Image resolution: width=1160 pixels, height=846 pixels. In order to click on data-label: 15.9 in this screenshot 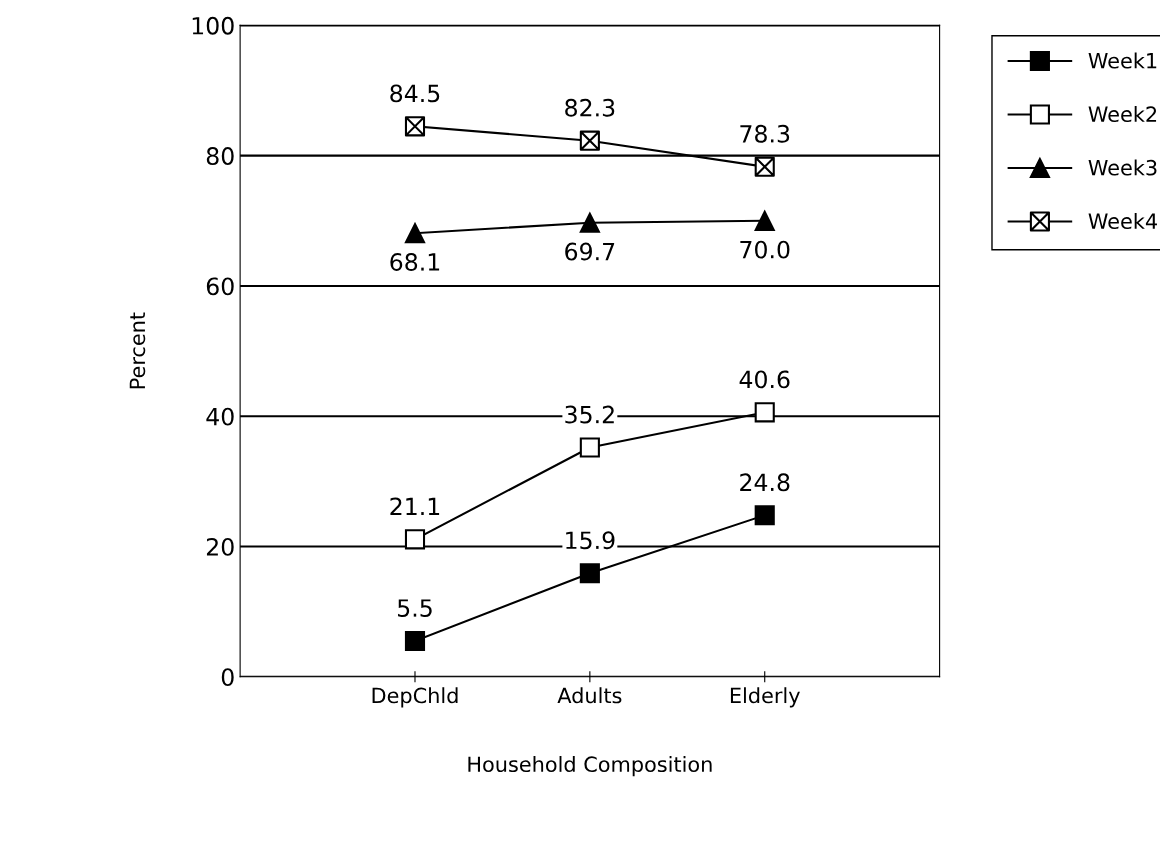, I will do `click(590, 540)`.